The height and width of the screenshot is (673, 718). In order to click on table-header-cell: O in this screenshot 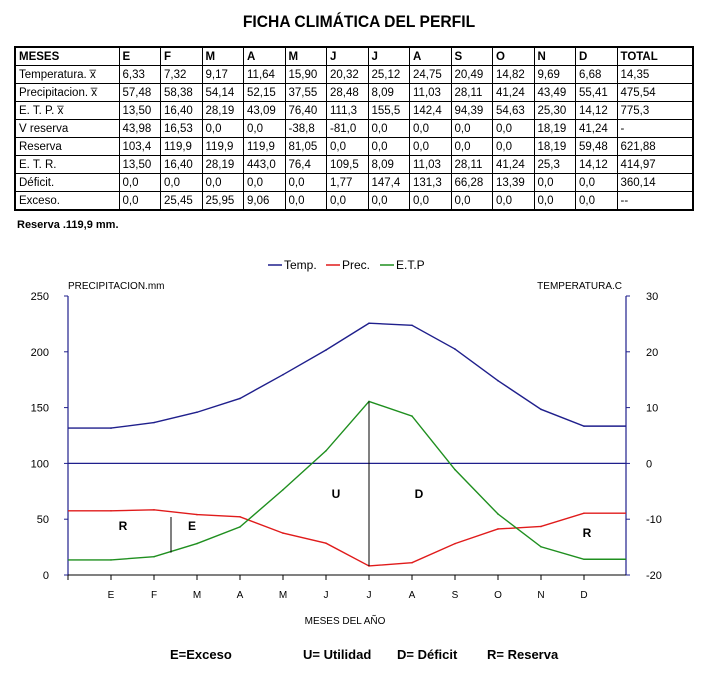, I will do `click(513, 56)`.